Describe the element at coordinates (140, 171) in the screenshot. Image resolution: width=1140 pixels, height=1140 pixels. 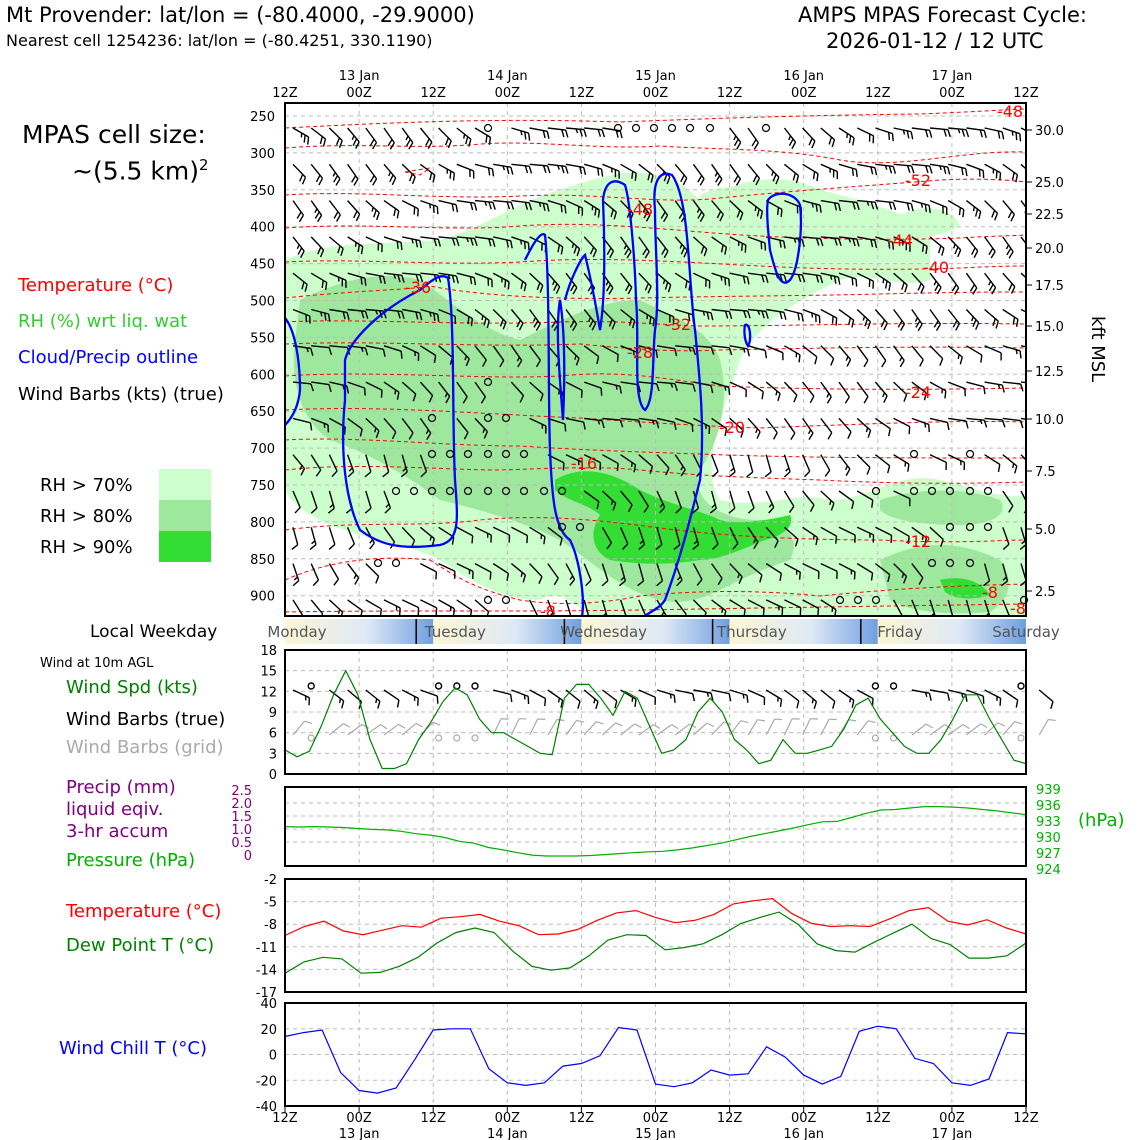
I see `cell-size-value: ~(5.5 km)2` at that location.